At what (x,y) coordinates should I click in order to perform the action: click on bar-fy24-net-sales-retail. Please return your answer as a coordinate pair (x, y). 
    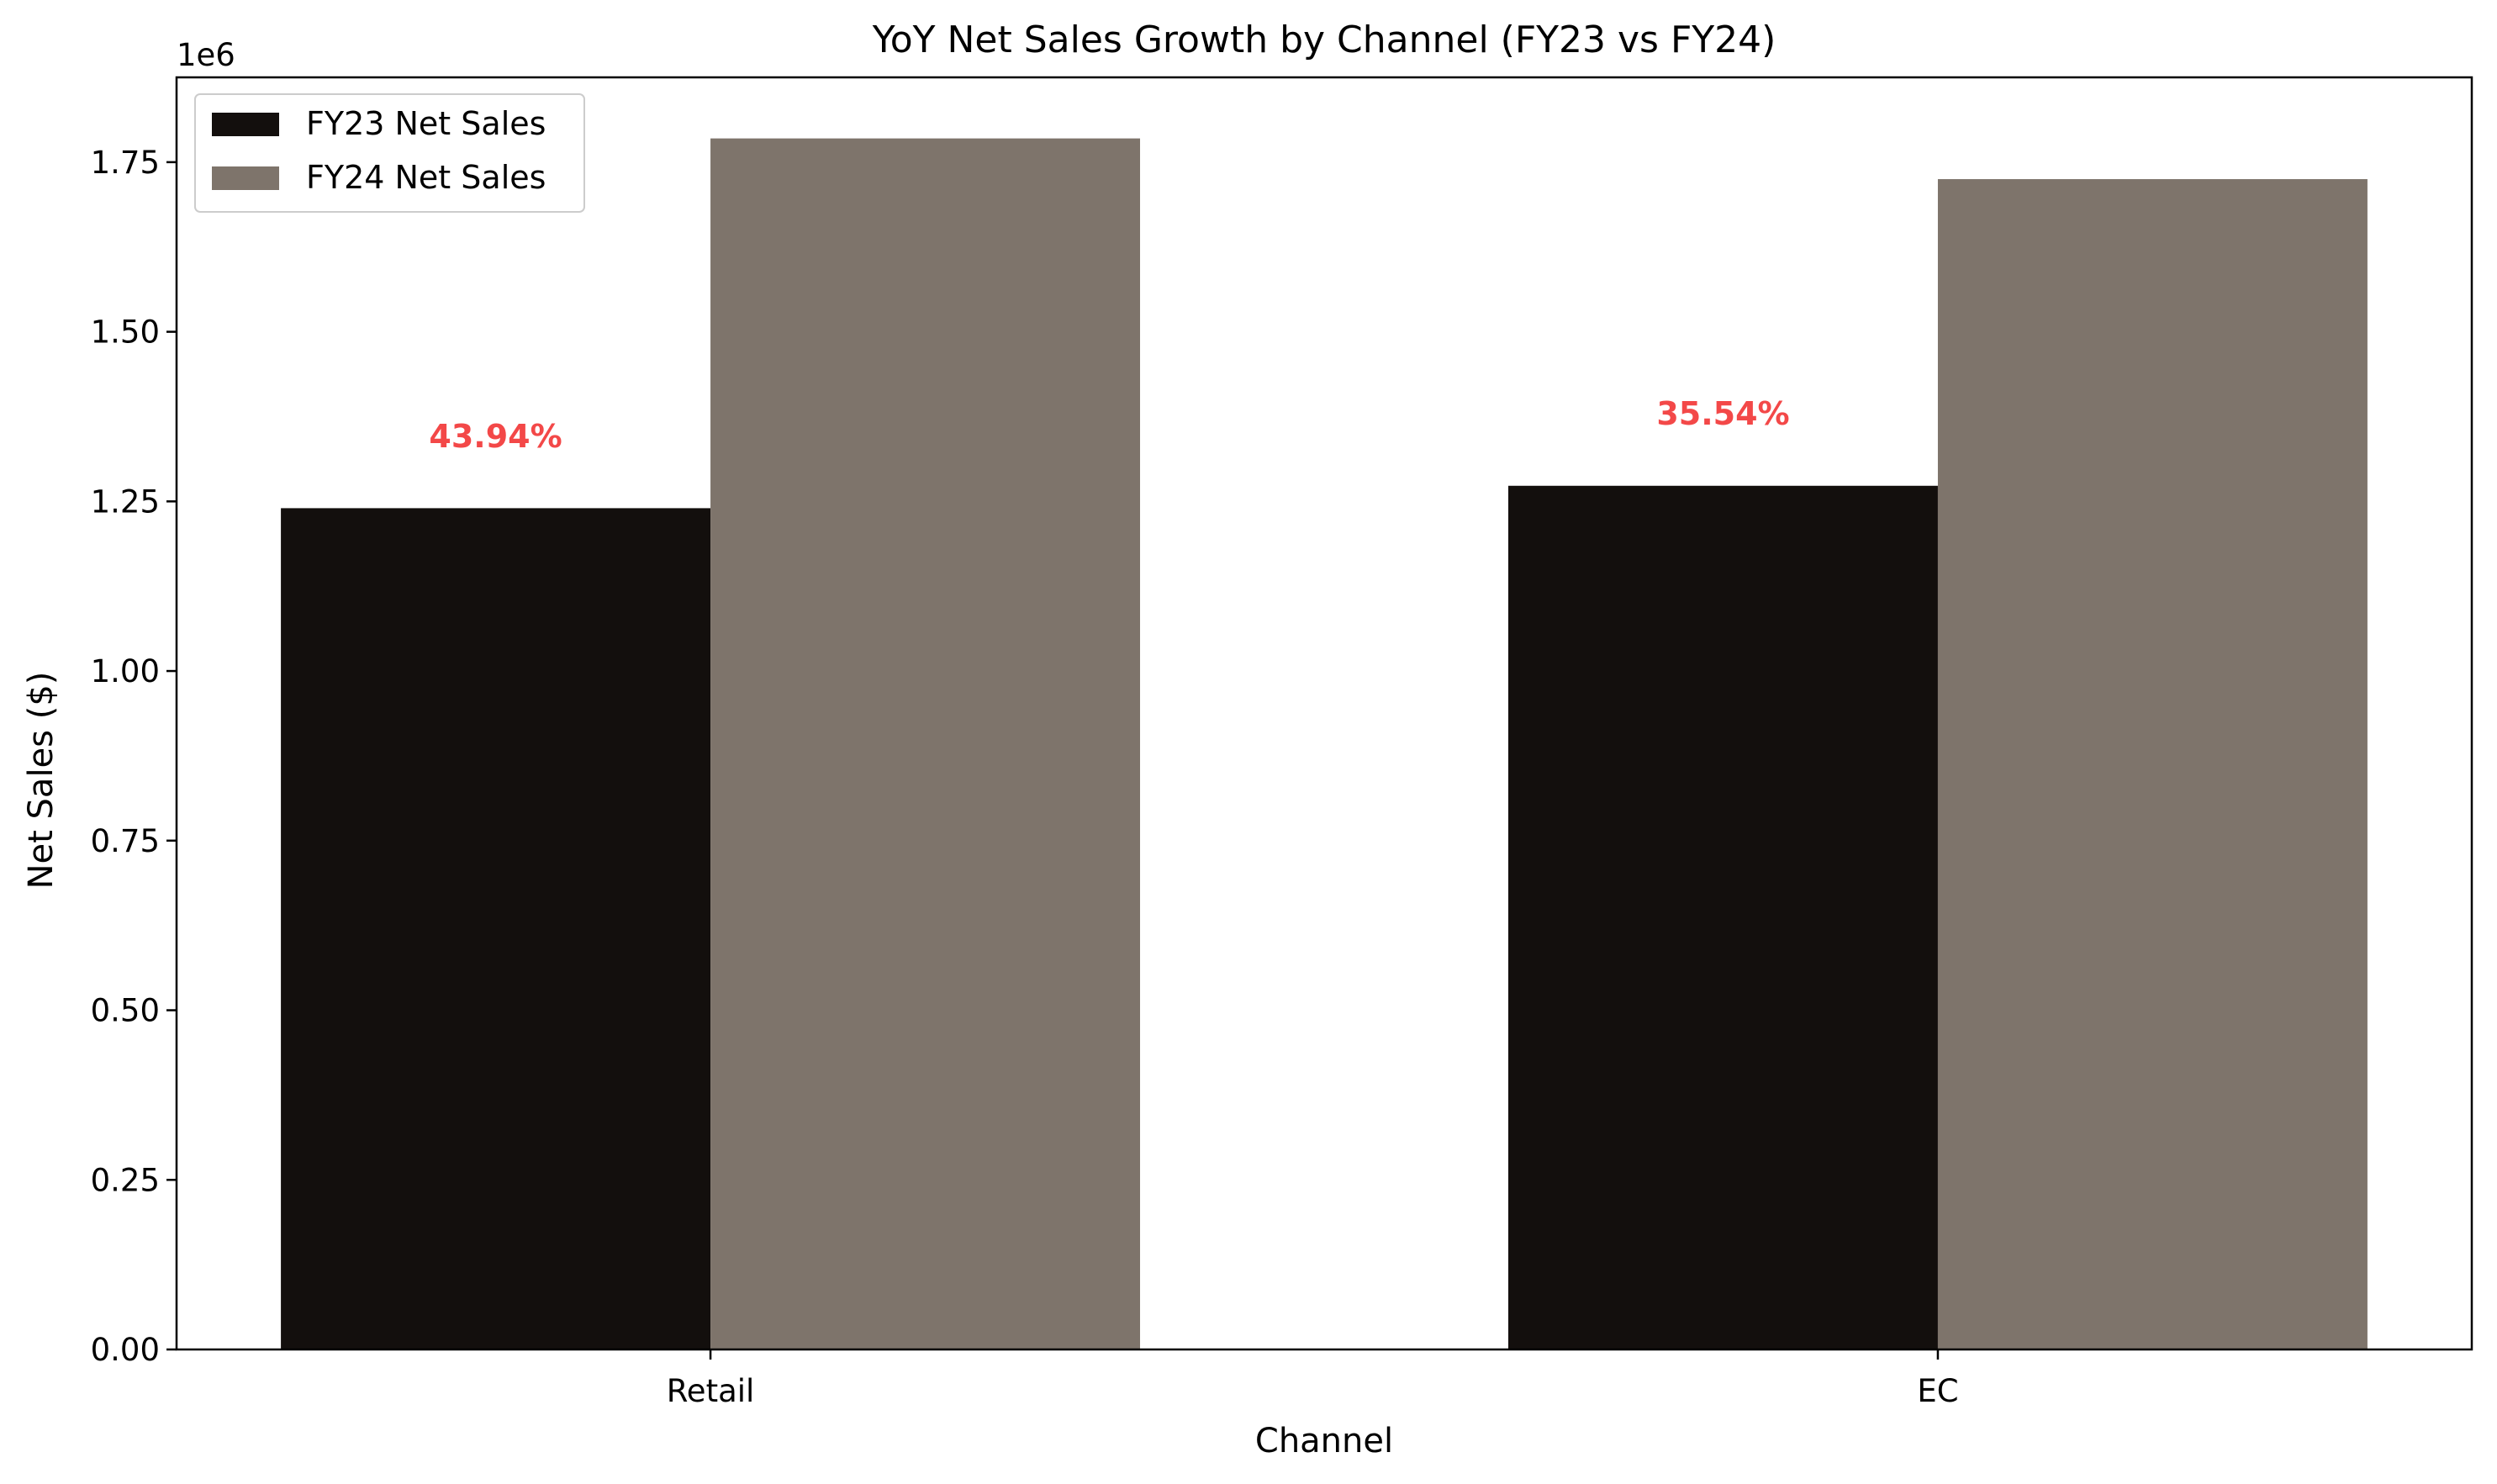
    Looking at the image, I should click on (925, 743).